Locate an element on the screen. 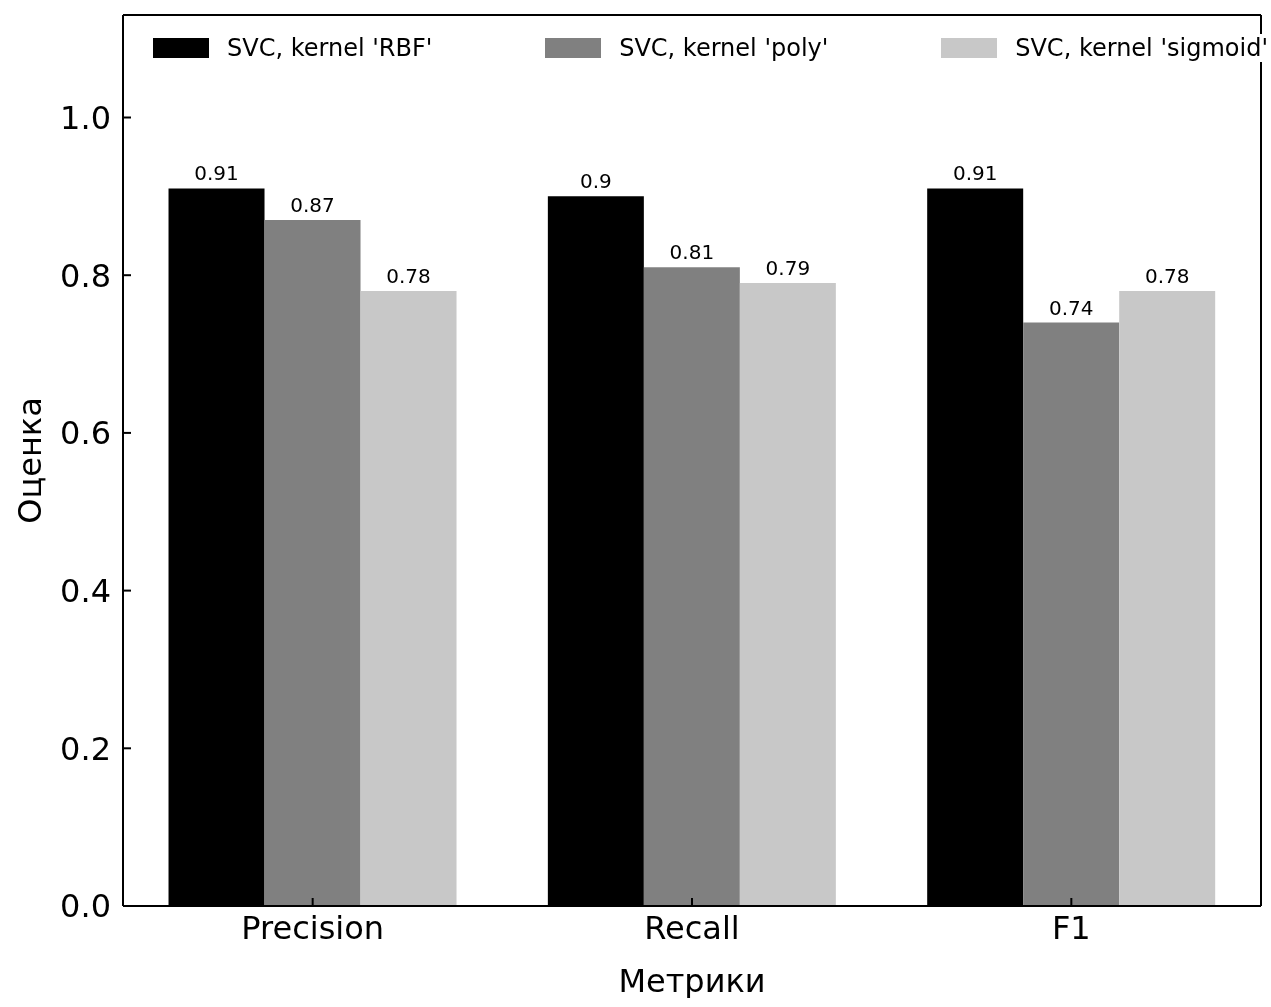 This screenshot has height=1007, width=1271. data-label: 0.79 is located at coordinates (788, 268).